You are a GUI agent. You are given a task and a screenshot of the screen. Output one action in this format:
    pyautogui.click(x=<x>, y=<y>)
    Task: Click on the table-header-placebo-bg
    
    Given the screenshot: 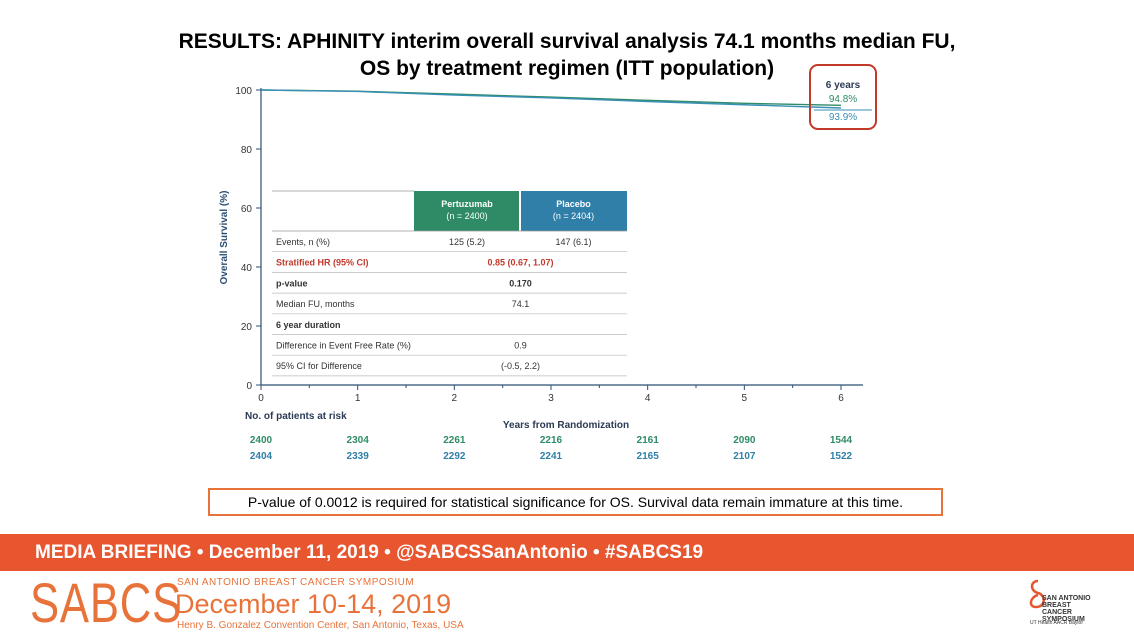 What is the action you would take?
    pyautogui.click(x=574, y=211)
    